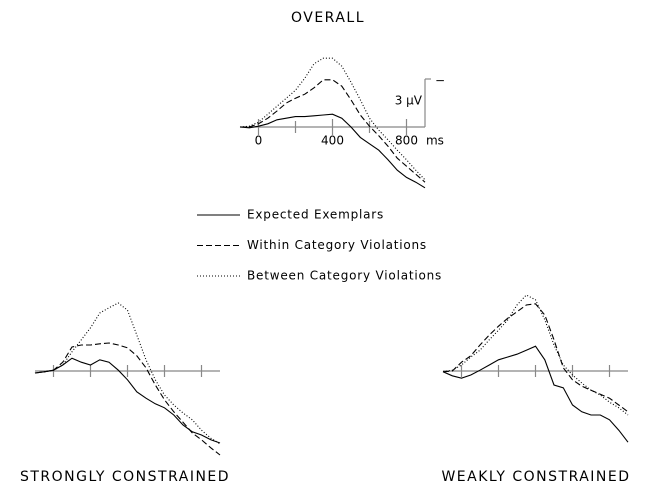 Image resolution: width=651 pixels, height=489 pixels. Describe the element at coordinates (535, 477) in the screenshot. I see `chart-title: WEAKLY CONSTRAINED` at that location.